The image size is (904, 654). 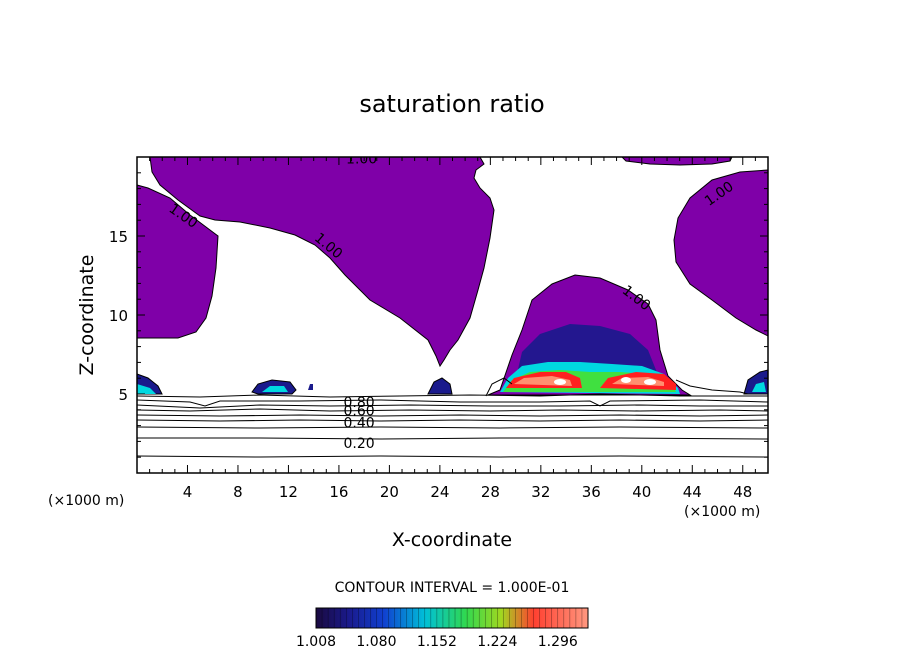 I want to click on x-axis-unit-right: (×1000 m), so click(x=722, y=512).